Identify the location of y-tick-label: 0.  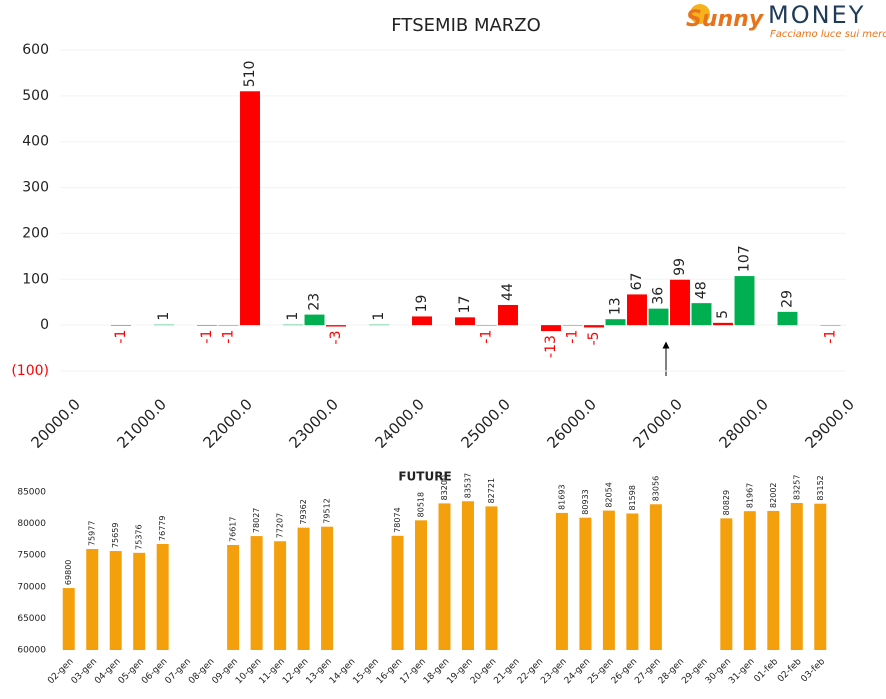
(44, 325).